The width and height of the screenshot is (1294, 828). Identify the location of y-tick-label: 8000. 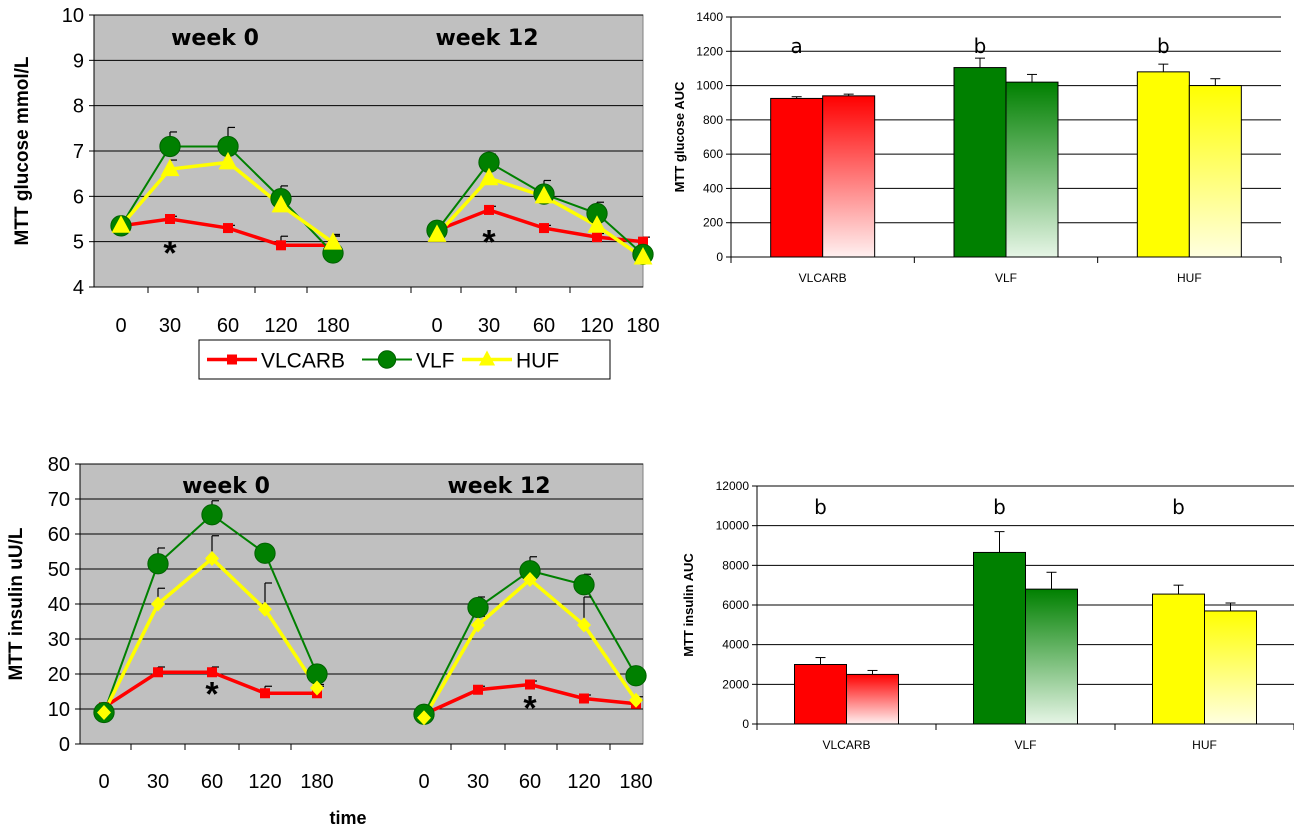
(735, 565).